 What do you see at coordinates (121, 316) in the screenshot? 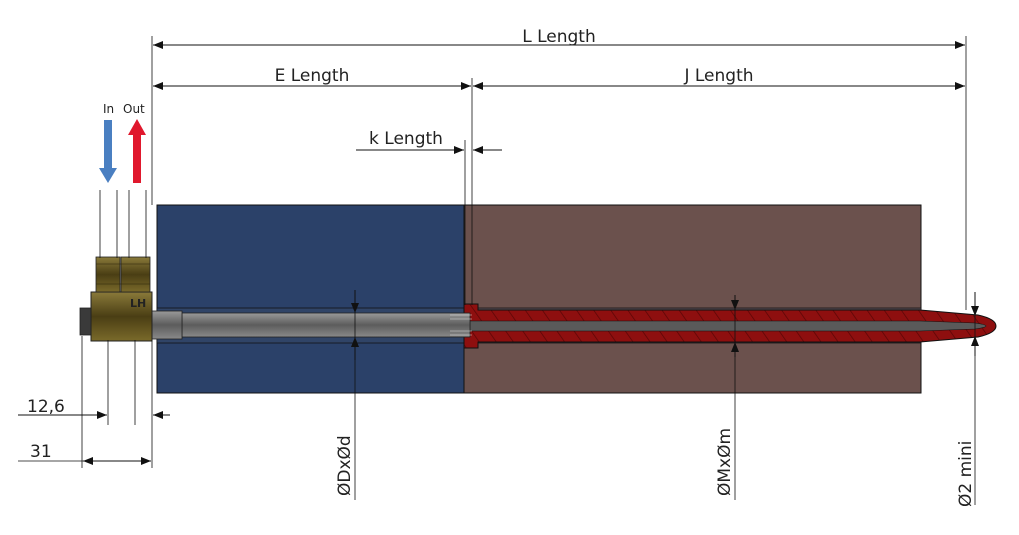
I see `brass-body` at bounding box center [121, 316].